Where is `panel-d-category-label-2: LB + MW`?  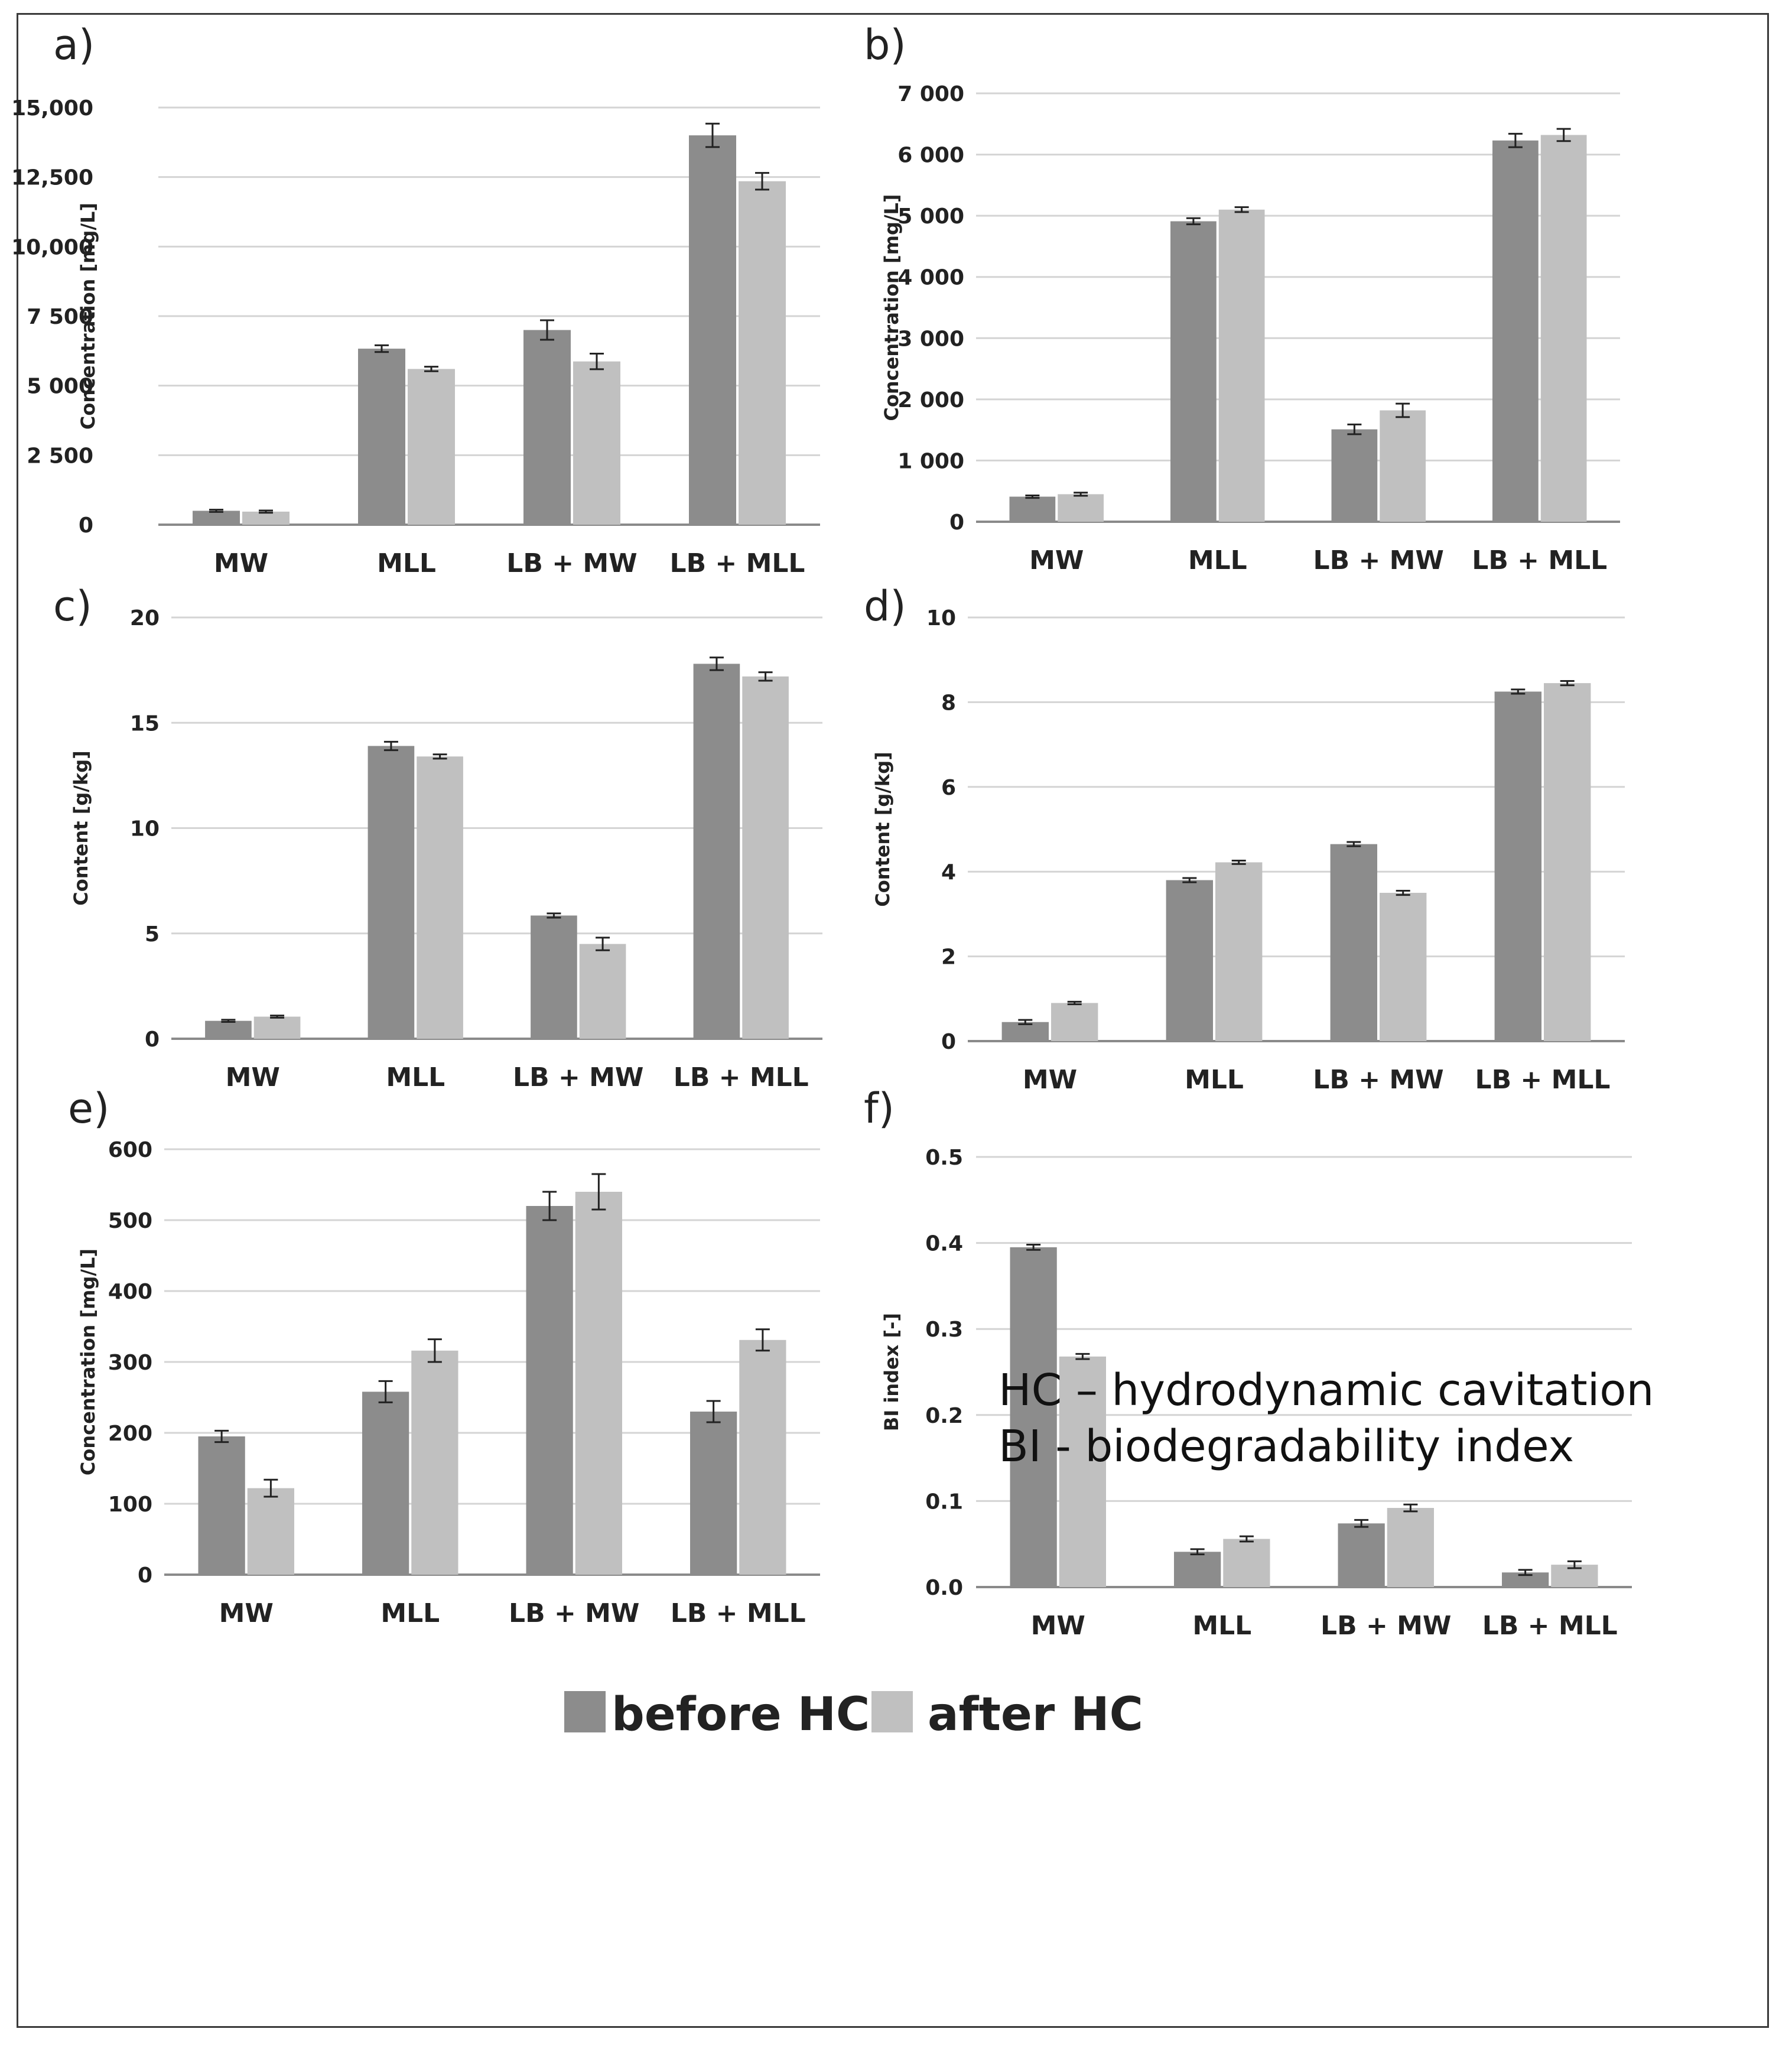
panel-d-category-label-2: LB + MW is located at coordinates (1378, 1080).